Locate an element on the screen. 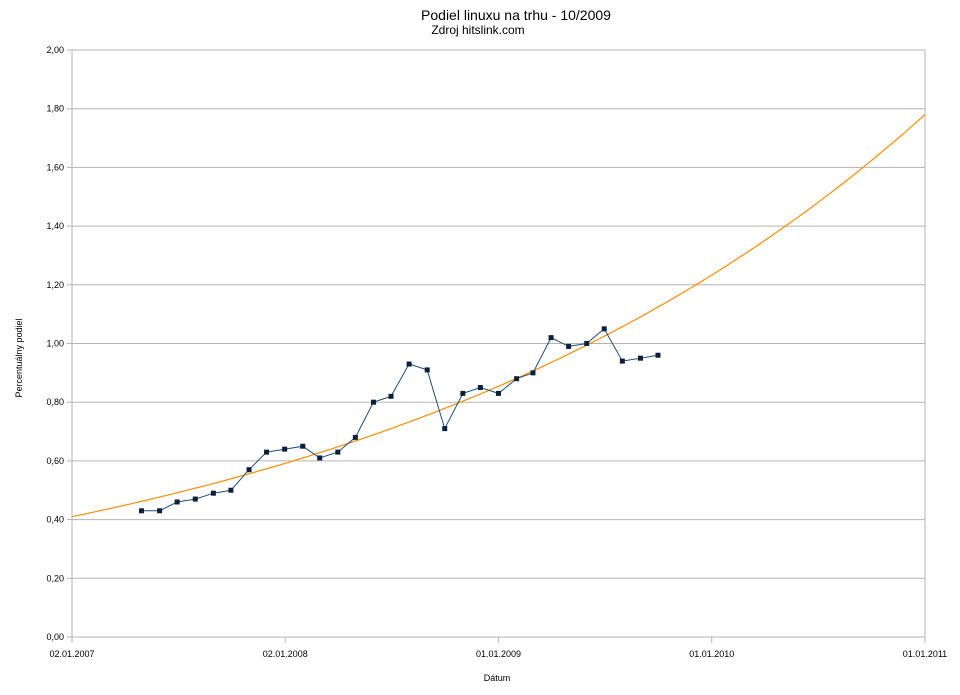 This screenshot has height=695, width=960. y-tick-label: 1,60 is located at coordinates (55, 167).